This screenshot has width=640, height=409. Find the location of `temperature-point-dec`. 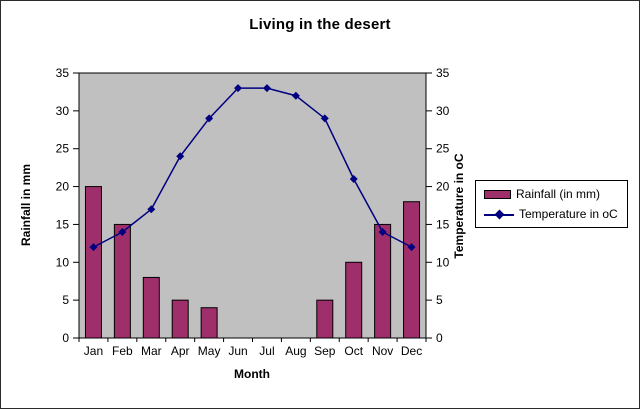

temperature-point-dec is located at coordinates (411, 247).